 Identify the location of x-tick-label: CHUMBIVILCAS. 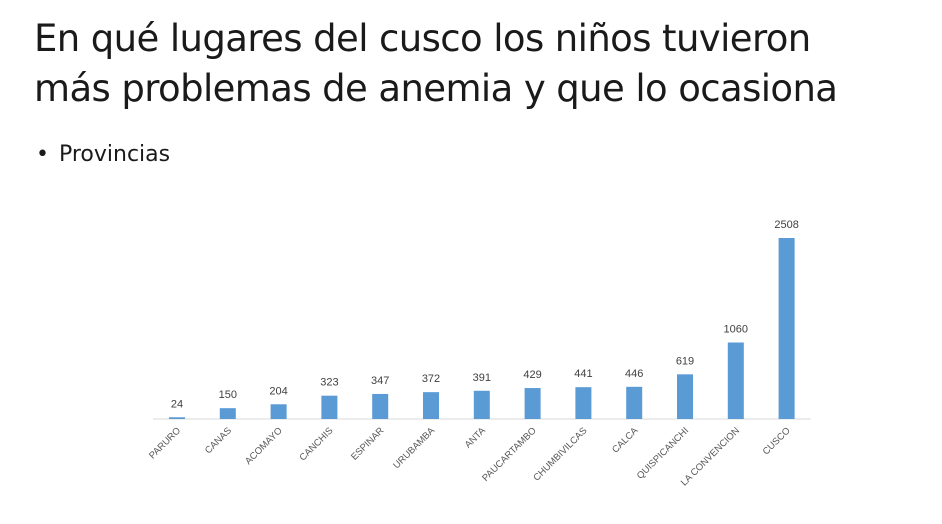
(560, 454).